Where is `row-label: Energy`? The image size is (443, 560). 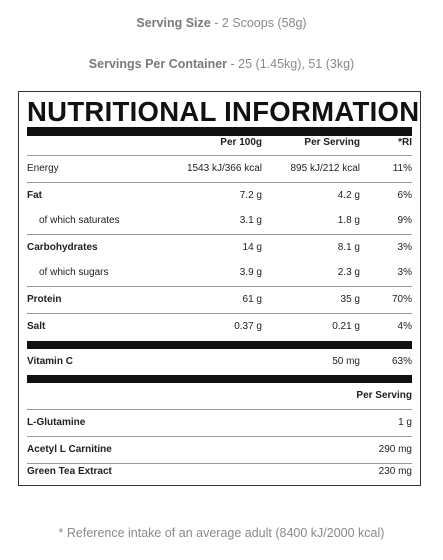 row-label: Energy is located at coordinates (43, 168).